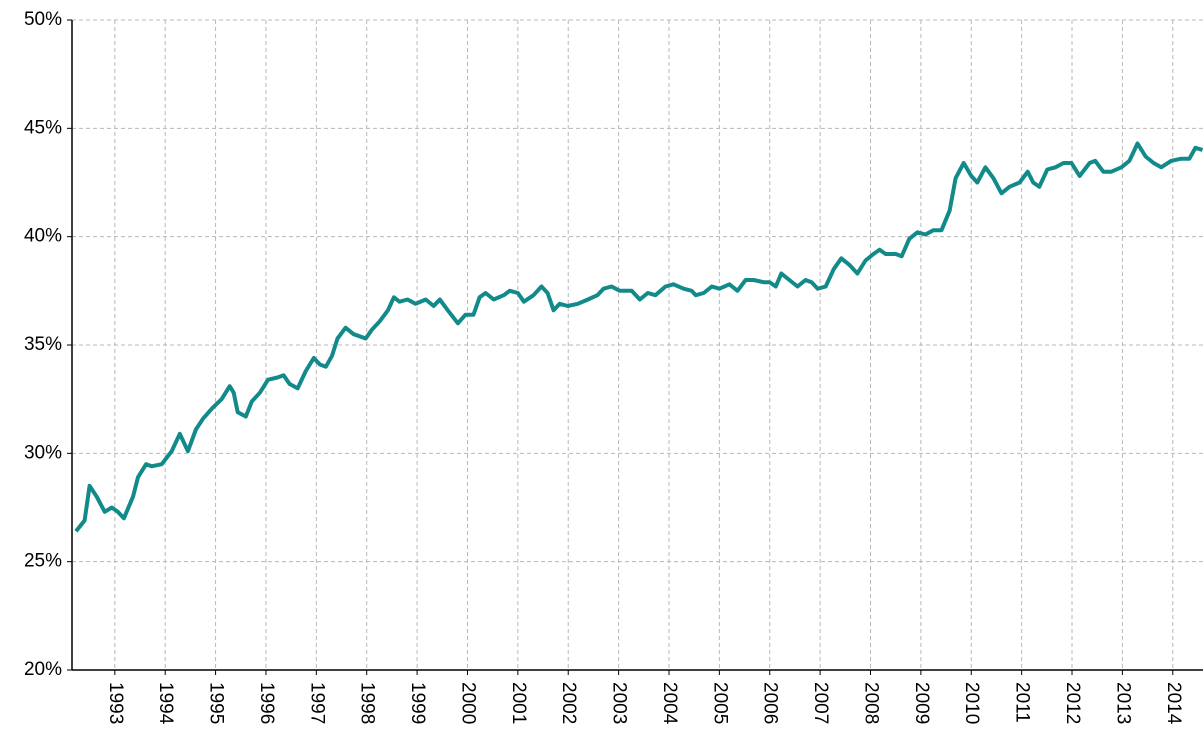 The image size is (1203, 738). I want to click on x-tick-label: 2001, so click(518, 703).